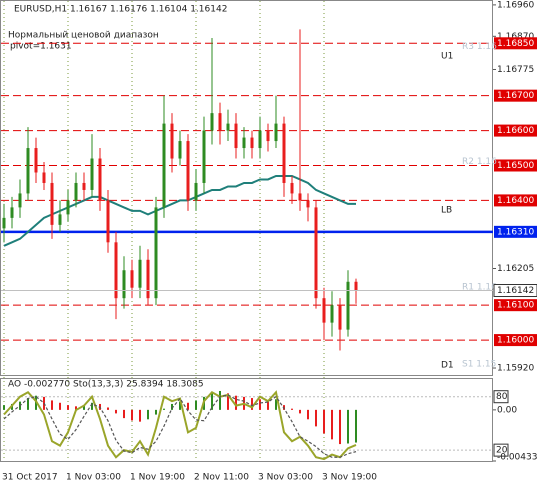 This screenshot has height=488, width=537. What do you see at coordinates (479, 162) in the screenshot?
I see `pivot-label: R2 1.16` at bounding box center [479, 162].